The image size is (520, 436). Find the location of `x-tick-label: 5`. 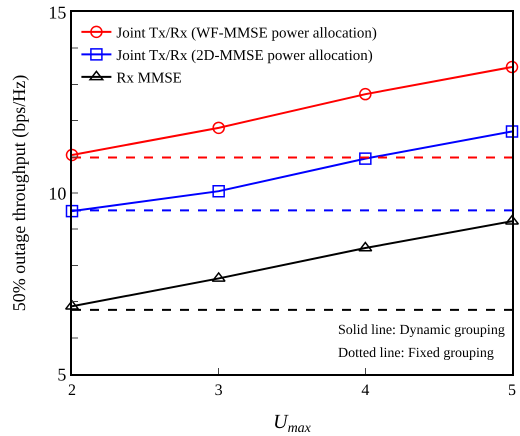

x-tick-label: 5 is located at coordinates (512, 391).